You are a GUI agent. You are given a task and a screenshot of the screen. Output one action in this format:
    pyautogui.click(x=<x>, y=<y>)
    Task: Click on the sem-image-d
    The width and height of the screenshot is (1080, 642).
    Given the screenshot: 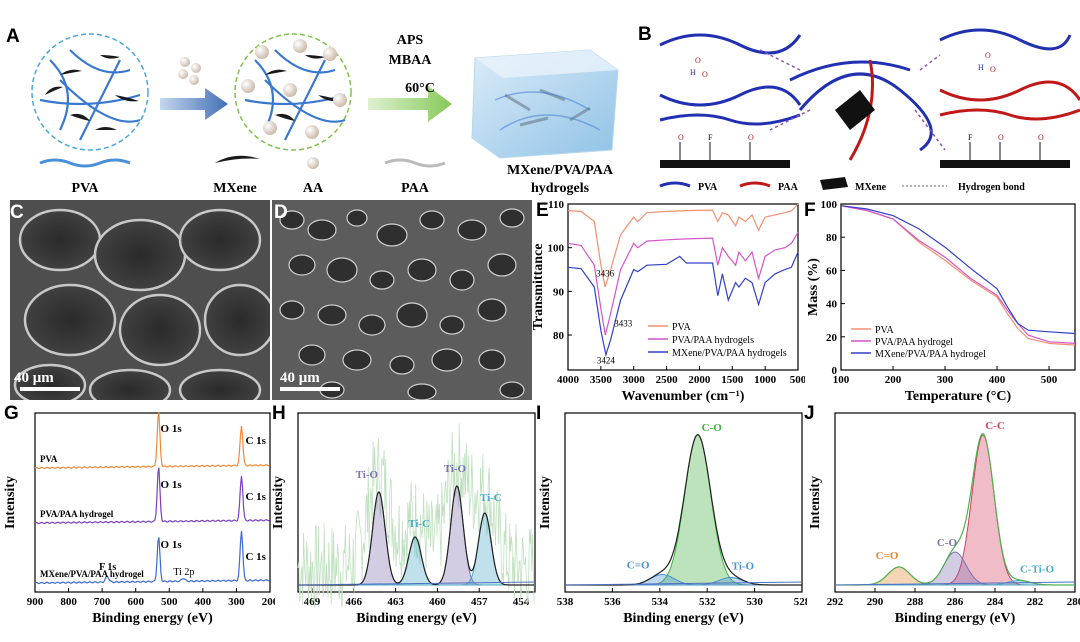 What is the action you would take?
    pyautogui.click(x=402, y=300)
    